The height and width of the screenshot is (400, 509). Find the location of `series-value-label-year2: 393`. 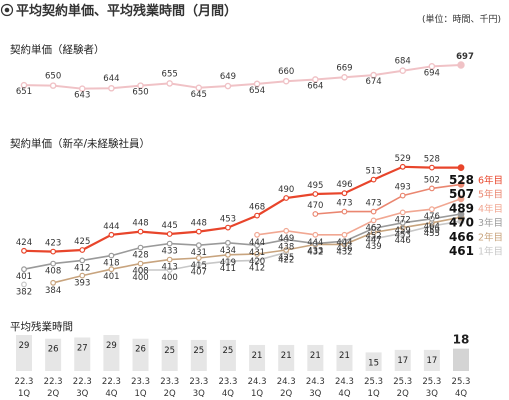

series-value-label-year2: 393 is located at coordinates (82, 284).